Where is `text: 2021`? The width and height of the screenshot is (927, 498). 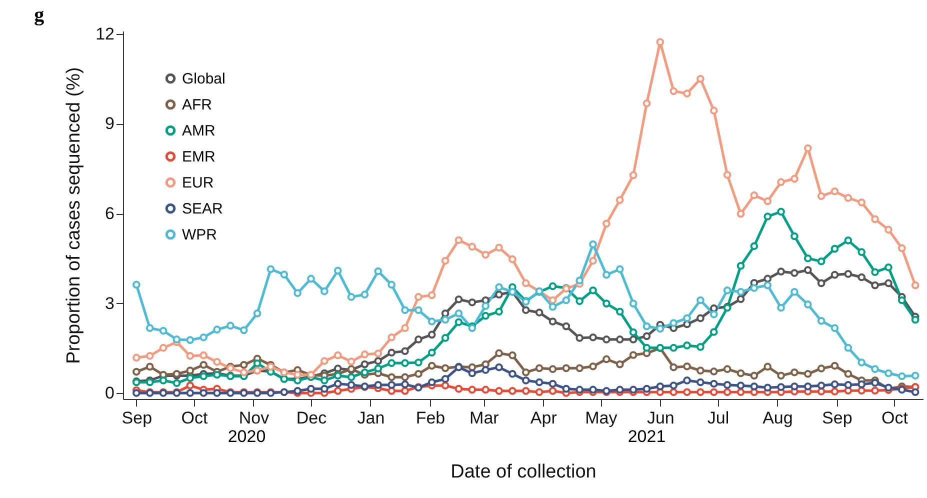
text: 2021 is located at coordinates (647, 436).